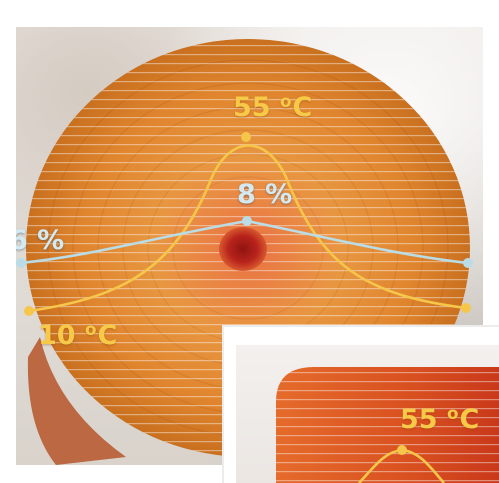  I want to click on inset-temperature-point-peak, so click(402, 450).